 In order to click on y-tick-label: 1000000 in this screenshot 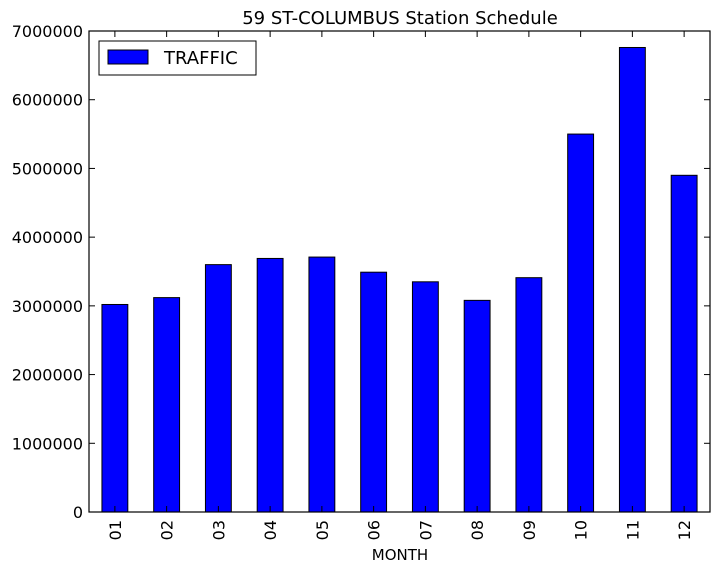, I will do `click(47, 443)`.